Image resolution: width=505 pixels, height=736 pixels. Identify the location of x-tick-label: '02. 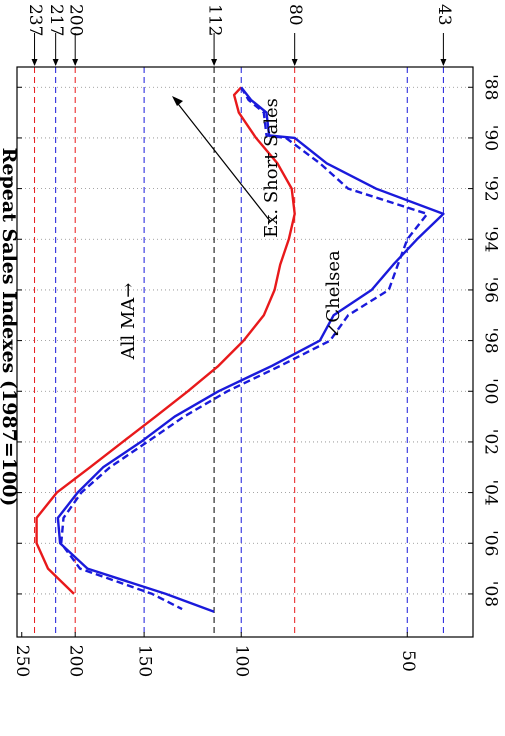
(491, 442).